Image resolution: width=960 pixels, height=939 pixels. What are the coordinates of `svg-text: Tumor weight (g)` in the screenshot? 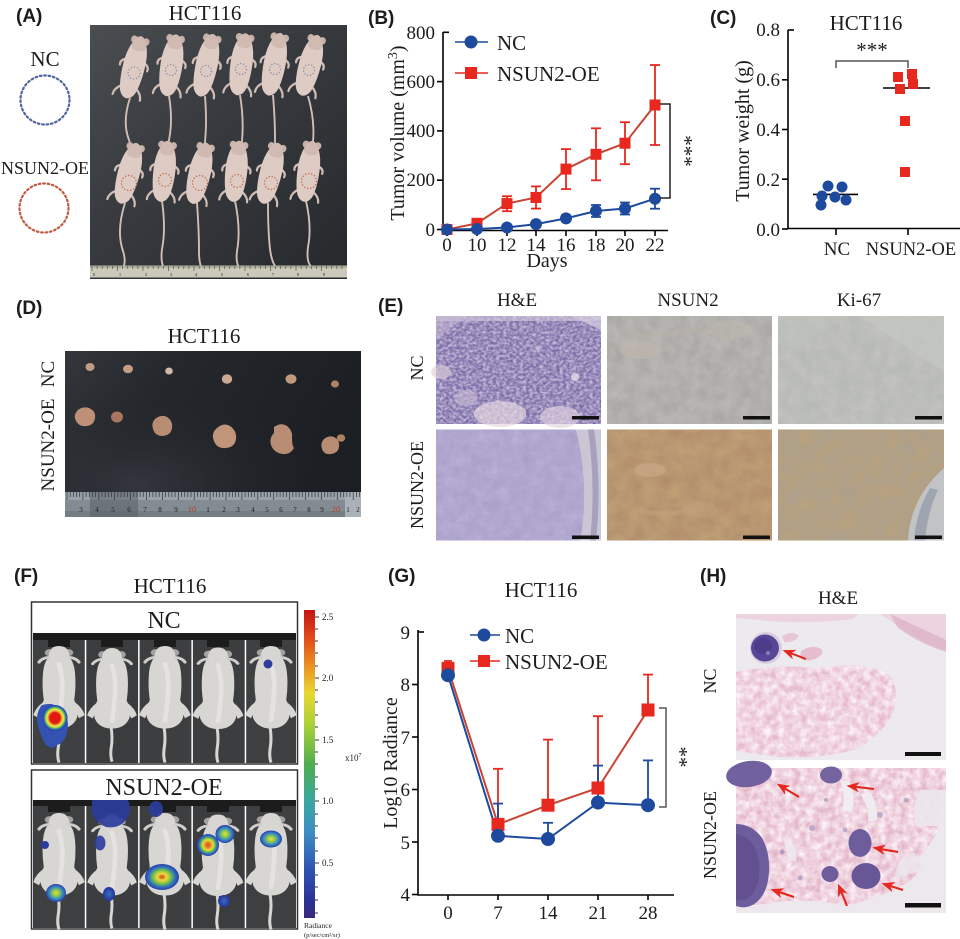 It's located at (743, 130).